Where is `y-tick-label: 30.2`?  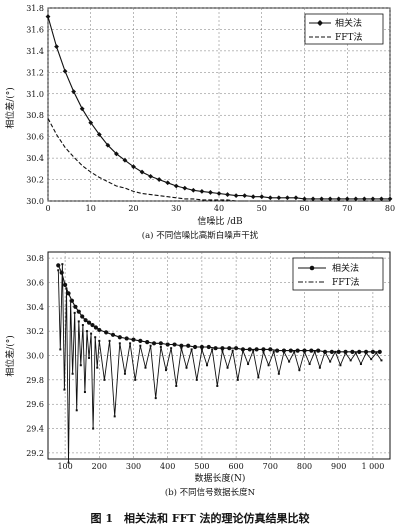 y-tick-label: 30.2 is located at coordinates (35, 180).